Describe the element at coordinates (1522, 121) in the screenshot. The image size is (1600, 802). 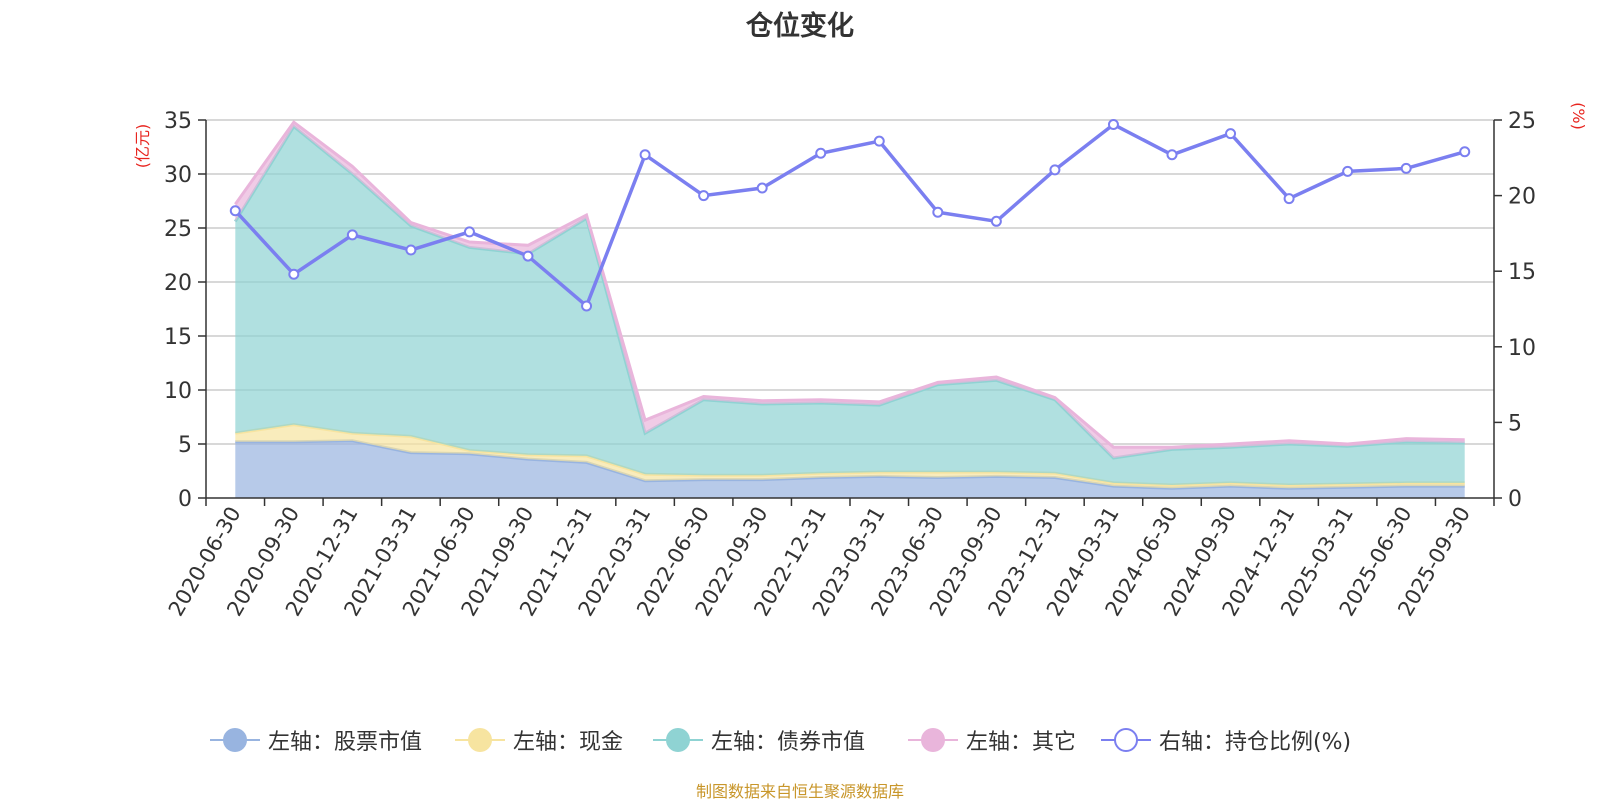
I see `right-tick-label: 25` at that location.